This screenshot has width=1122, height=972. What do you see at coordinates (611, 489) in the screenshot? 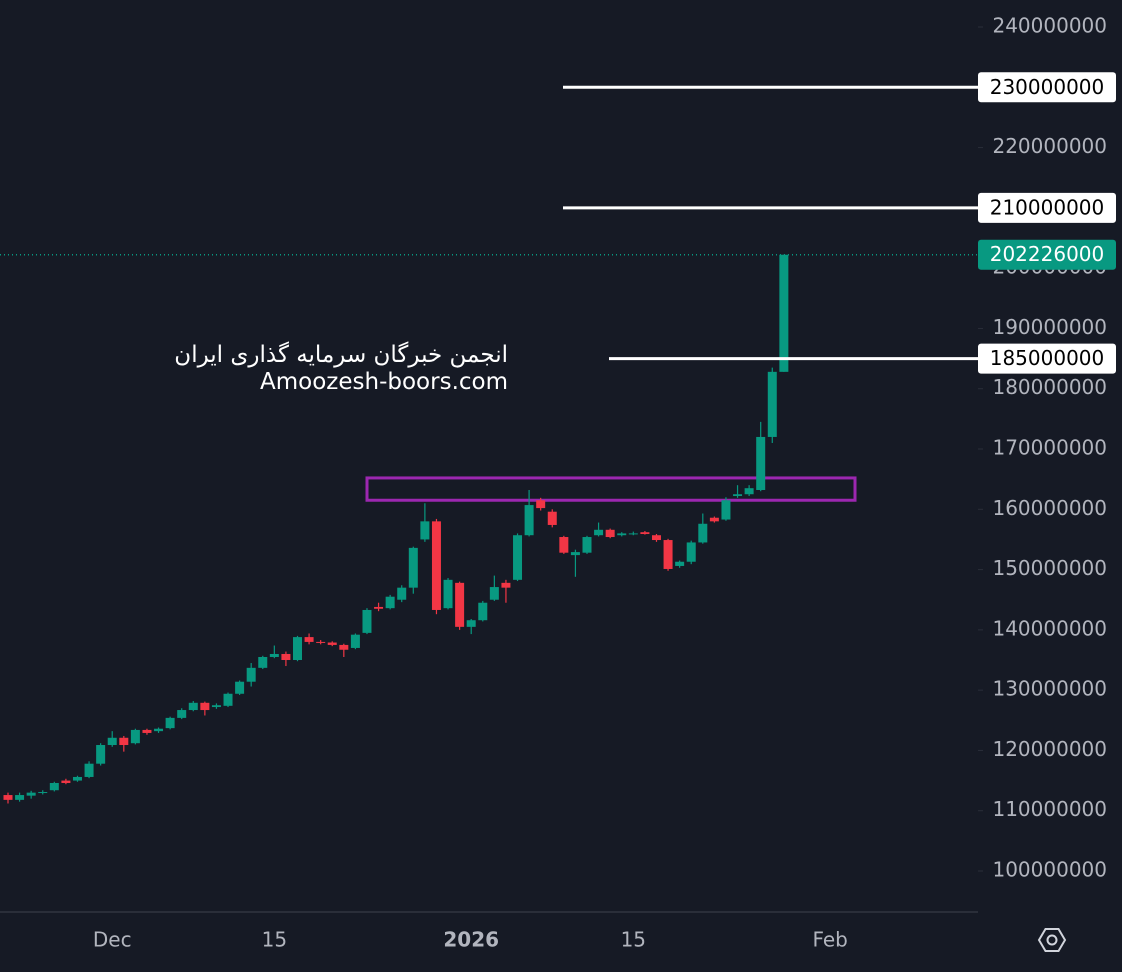
I see `zone-box` at bounding box center [611, 489].